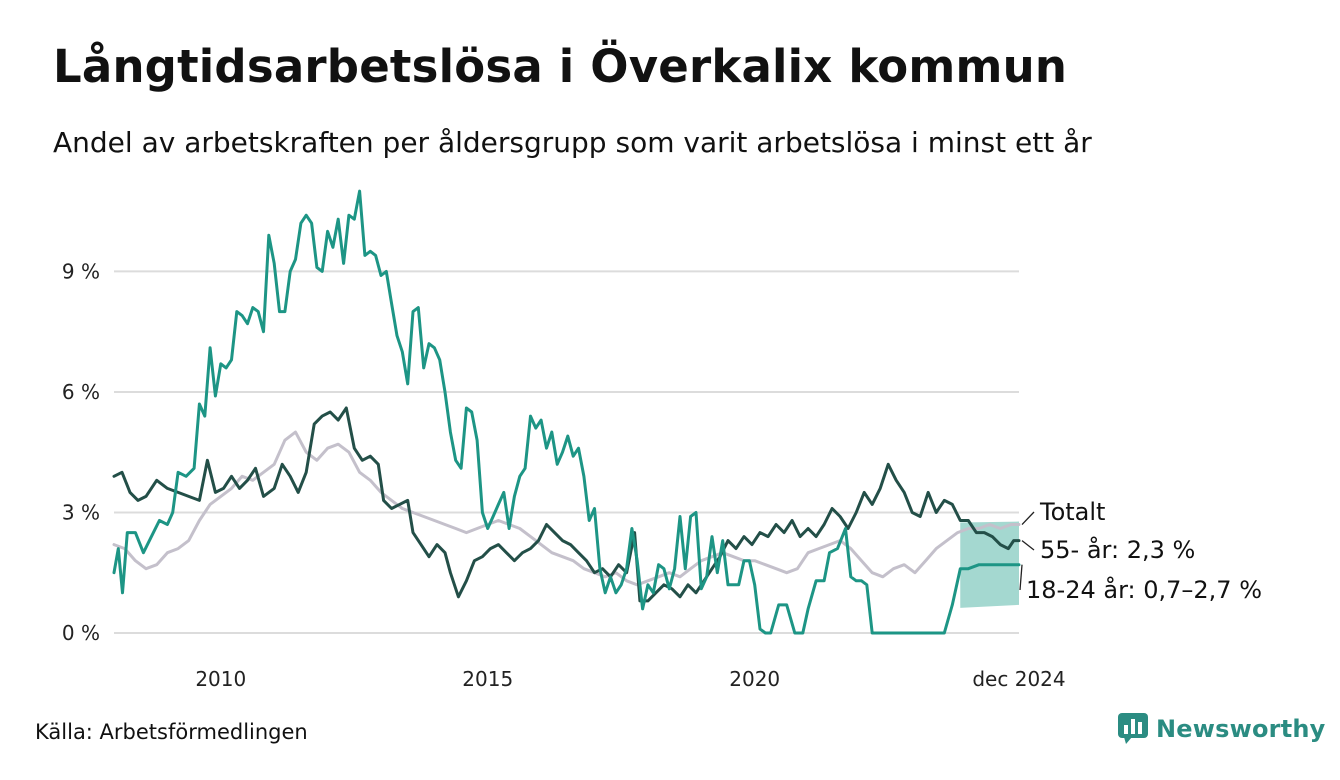  What do you see at coordinates (81, 392) in the screenshot?
I see `y-tick-label: 6 %` at bounding box center [81, 392].